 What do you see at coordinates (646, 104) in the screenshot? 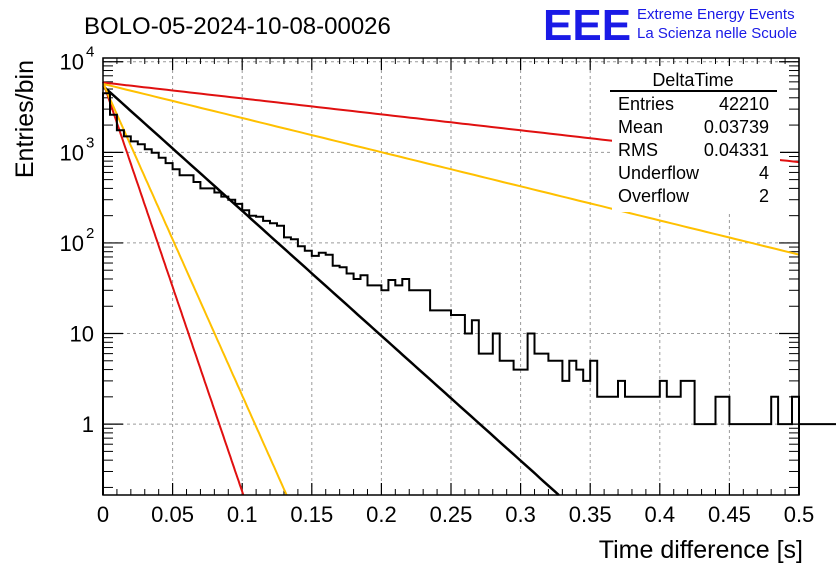
I see `stats-label-entries: Entries` at bounding box center [646, 104].